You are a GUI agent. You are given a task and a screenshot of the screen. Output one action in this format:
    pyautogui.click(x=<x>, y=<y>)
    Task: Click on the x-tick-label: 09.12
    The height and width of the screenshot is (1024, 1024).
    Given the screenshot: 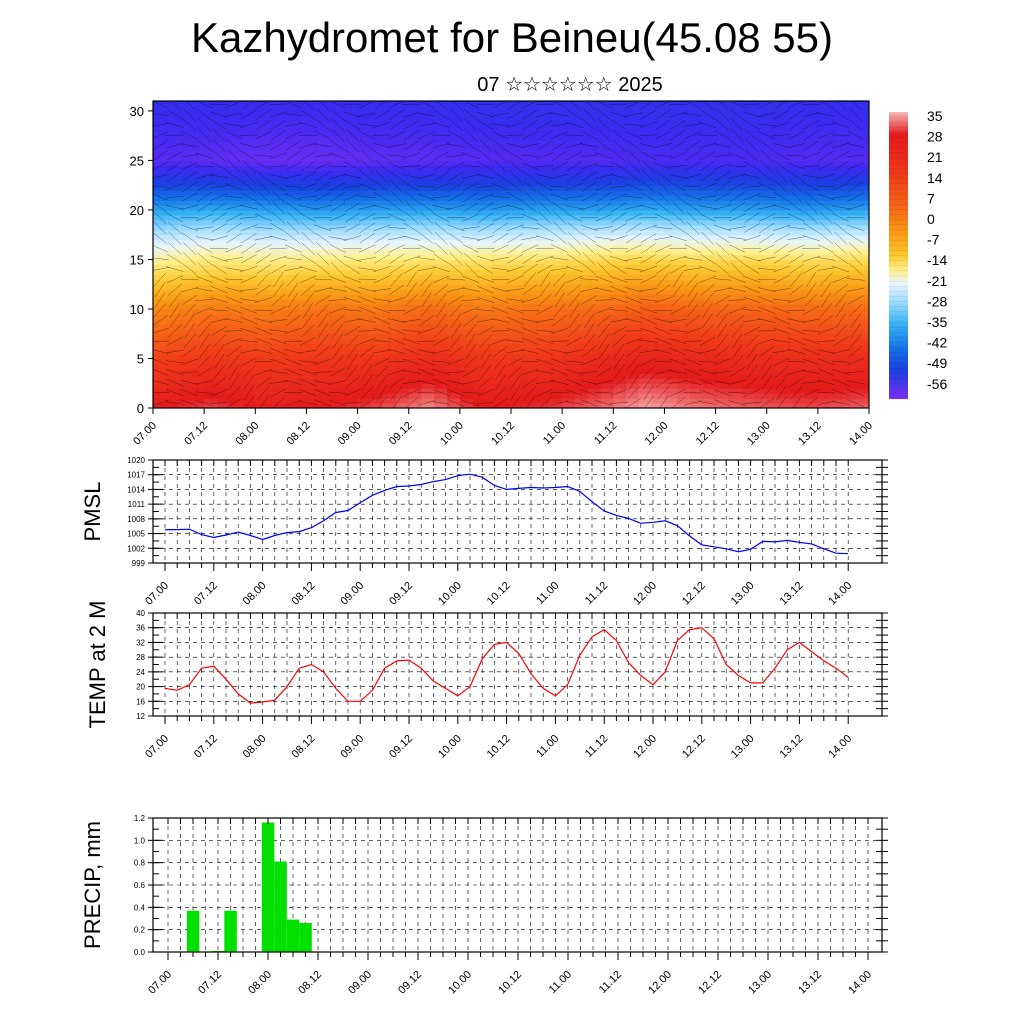 What is the action you would take?
    pyautogui.click(x=401, y=434)
    